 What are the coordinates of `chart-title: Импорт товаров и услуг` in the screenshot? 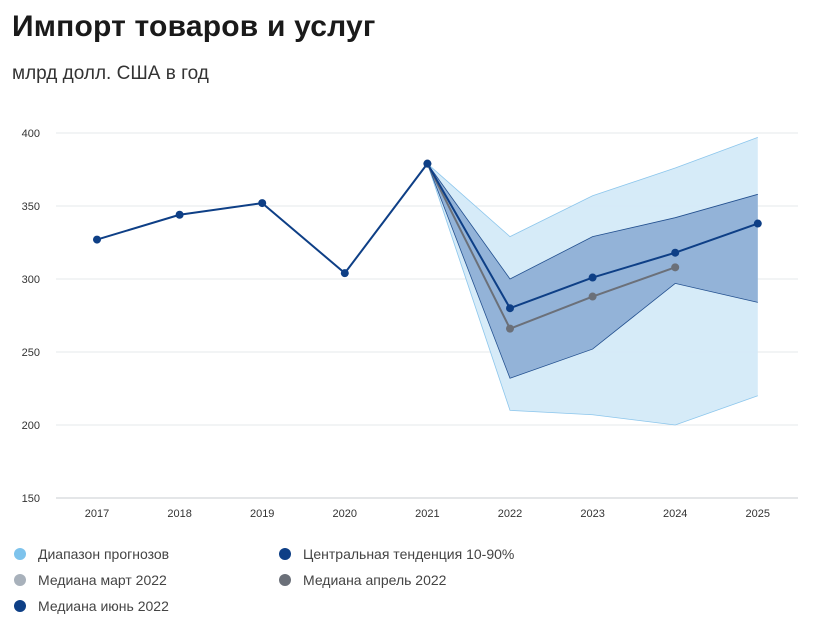 It's located at (194, 26).